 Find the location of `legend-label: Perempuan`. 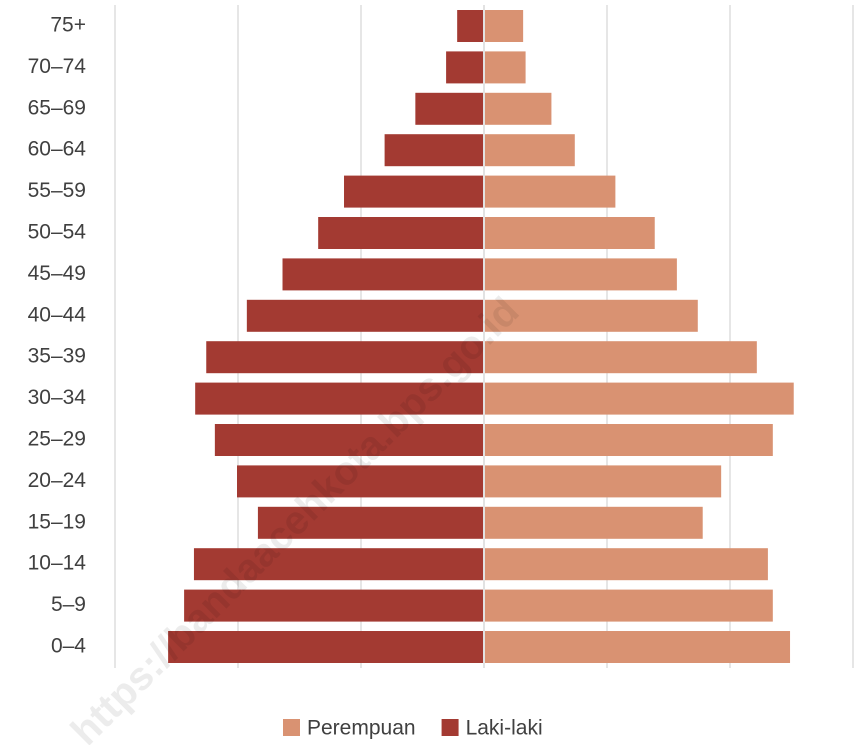

legend-label: Perempuan is located at coordinates (361, 728).